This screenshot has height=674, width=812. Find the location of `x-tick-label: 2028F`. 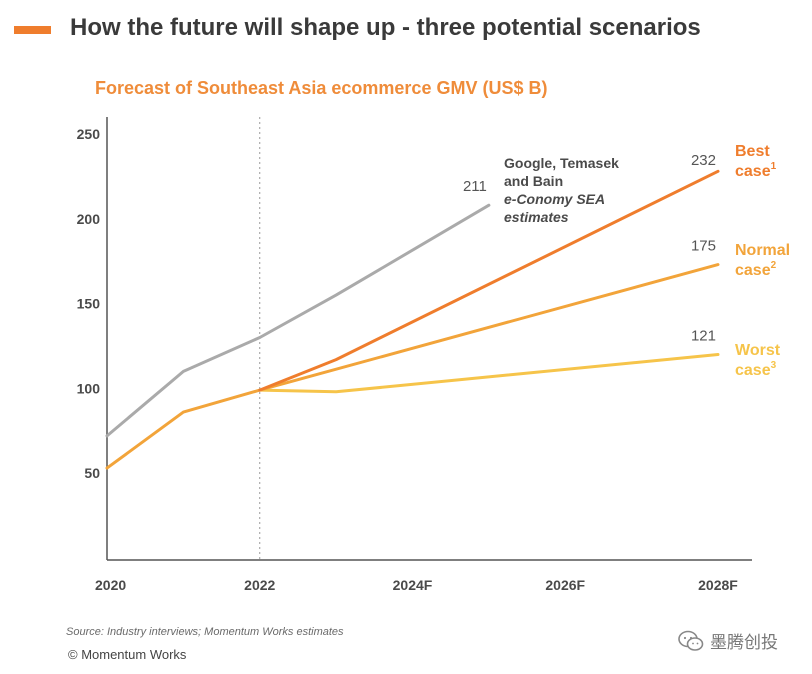

x-tick-label: 2028F is located at coordinates (718, 585).